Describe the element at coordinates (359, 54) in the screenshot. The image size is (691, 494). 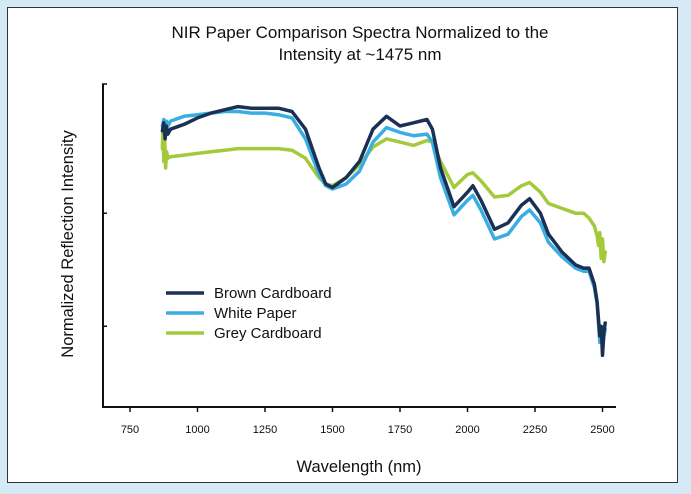
I see `chart-subtitle: Intensity at ~1475 nm` at that location.